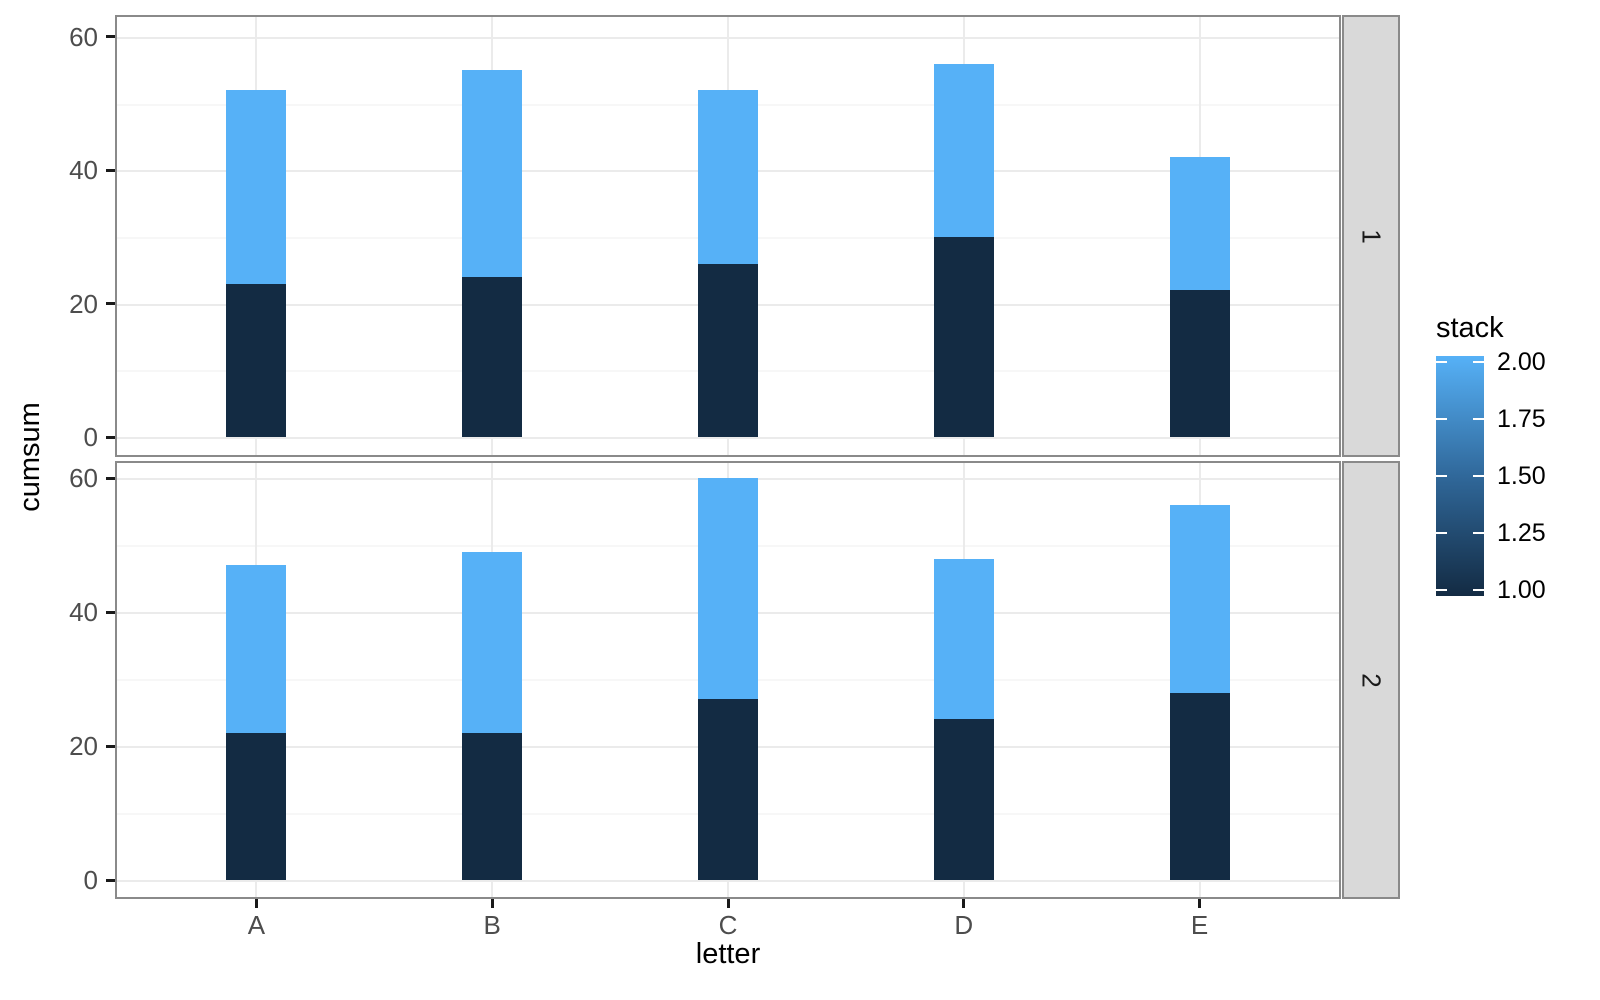 The image size is (1600, 1000). What do you see at coordinates (90, 437) in the screenshot?
I see `y-tick-label-0-0: 0` at bounding box center [90, 437].